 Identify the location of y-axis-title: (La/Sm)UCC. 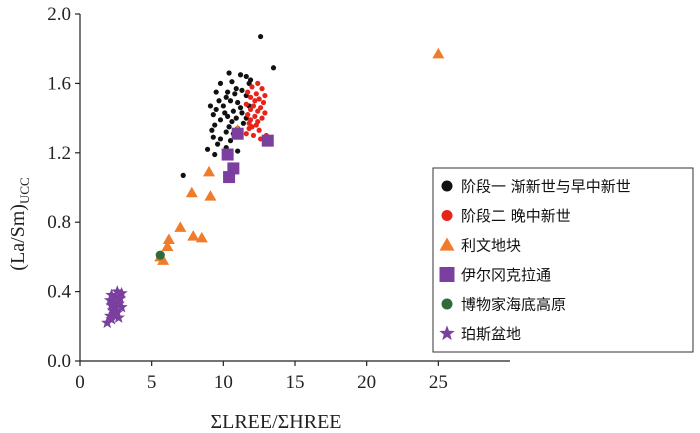
(19, 223).